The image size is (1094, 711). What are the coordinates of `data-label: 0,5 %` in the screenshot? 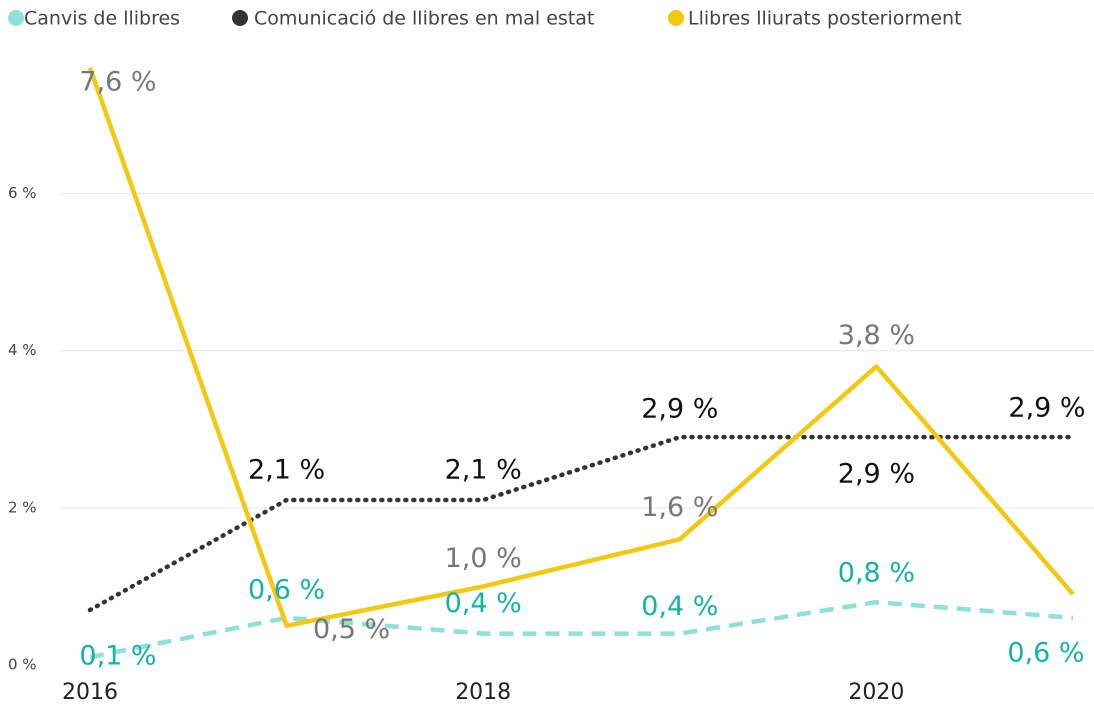 It's located at (351, 629).